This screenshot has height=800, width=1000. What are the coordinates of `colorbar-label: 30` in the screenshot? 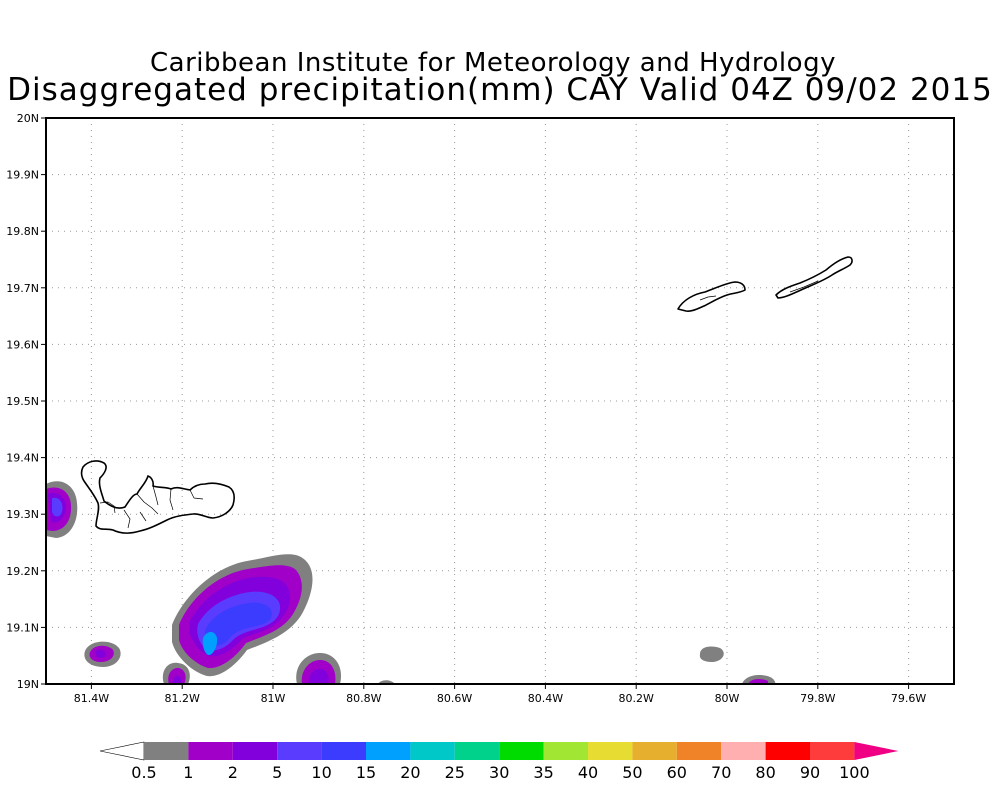 It's located at (499, 772).